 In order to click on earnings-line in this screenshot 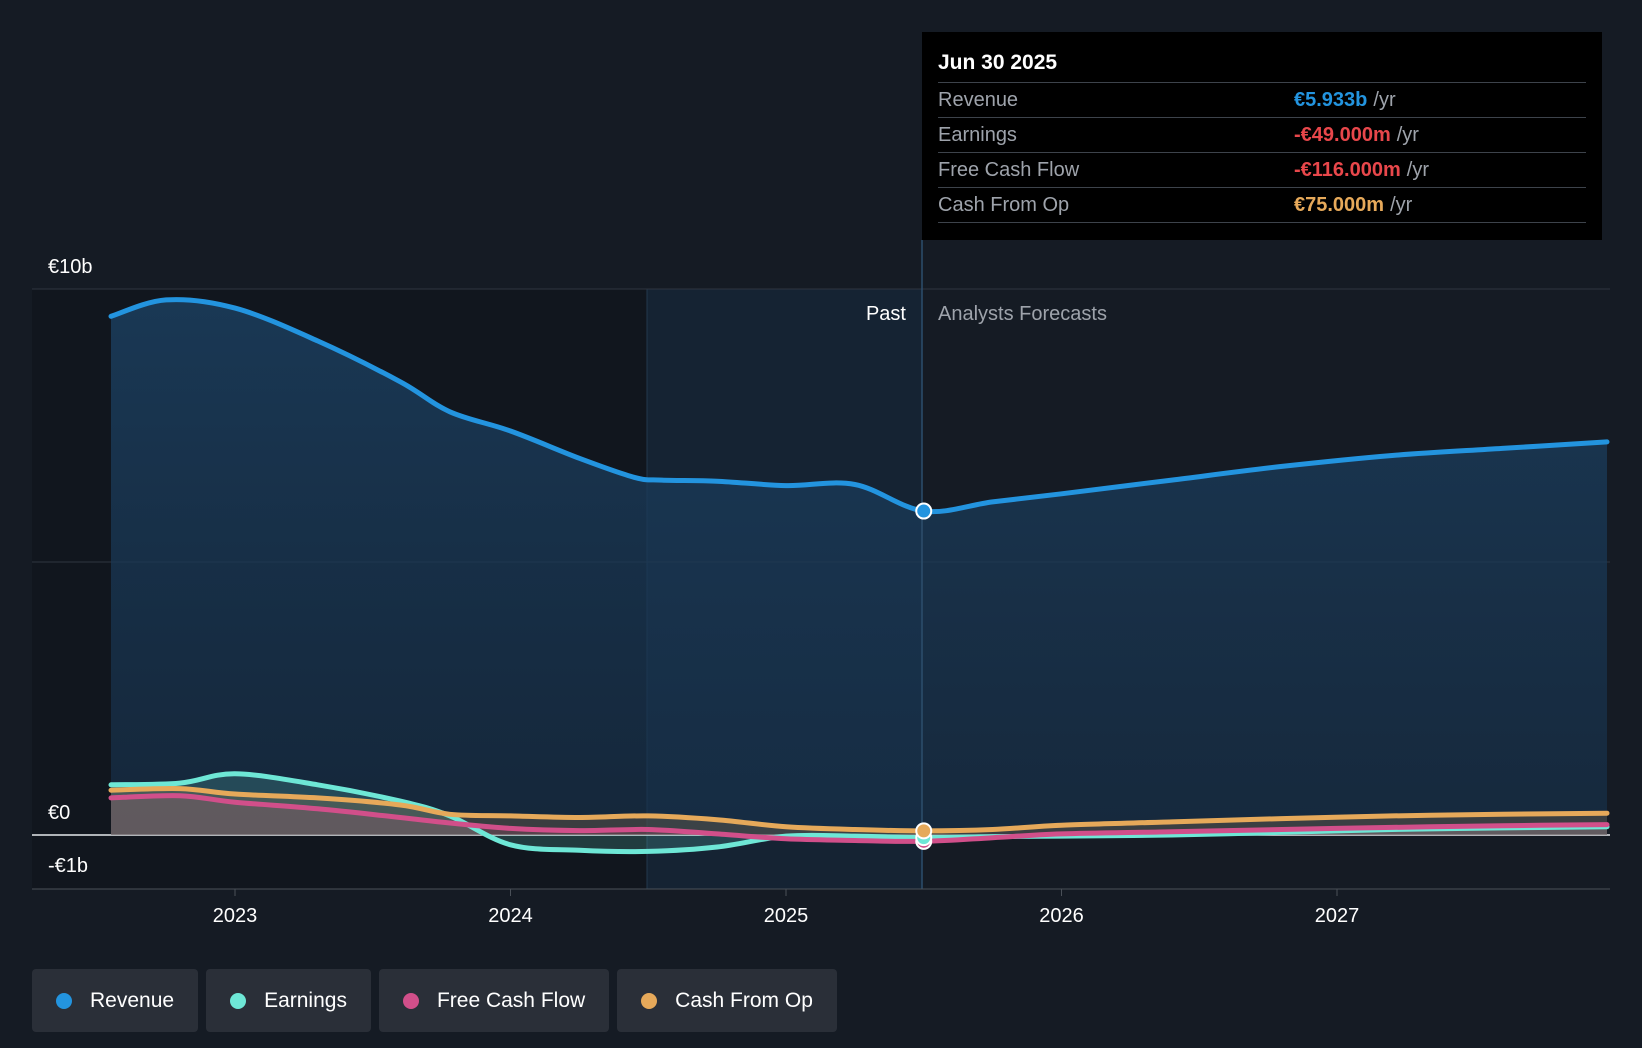, I will do `click(859, 813)`.